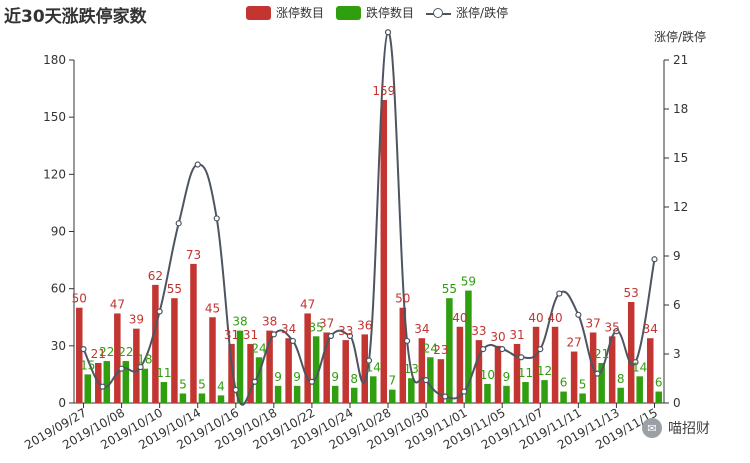 Image resolution: width=750 pixels, height=463 pixels. What do you see at coordinates (392, 381) in the screenshot?
I see `bar-down-label: 7` at bounding box center [392, 381].